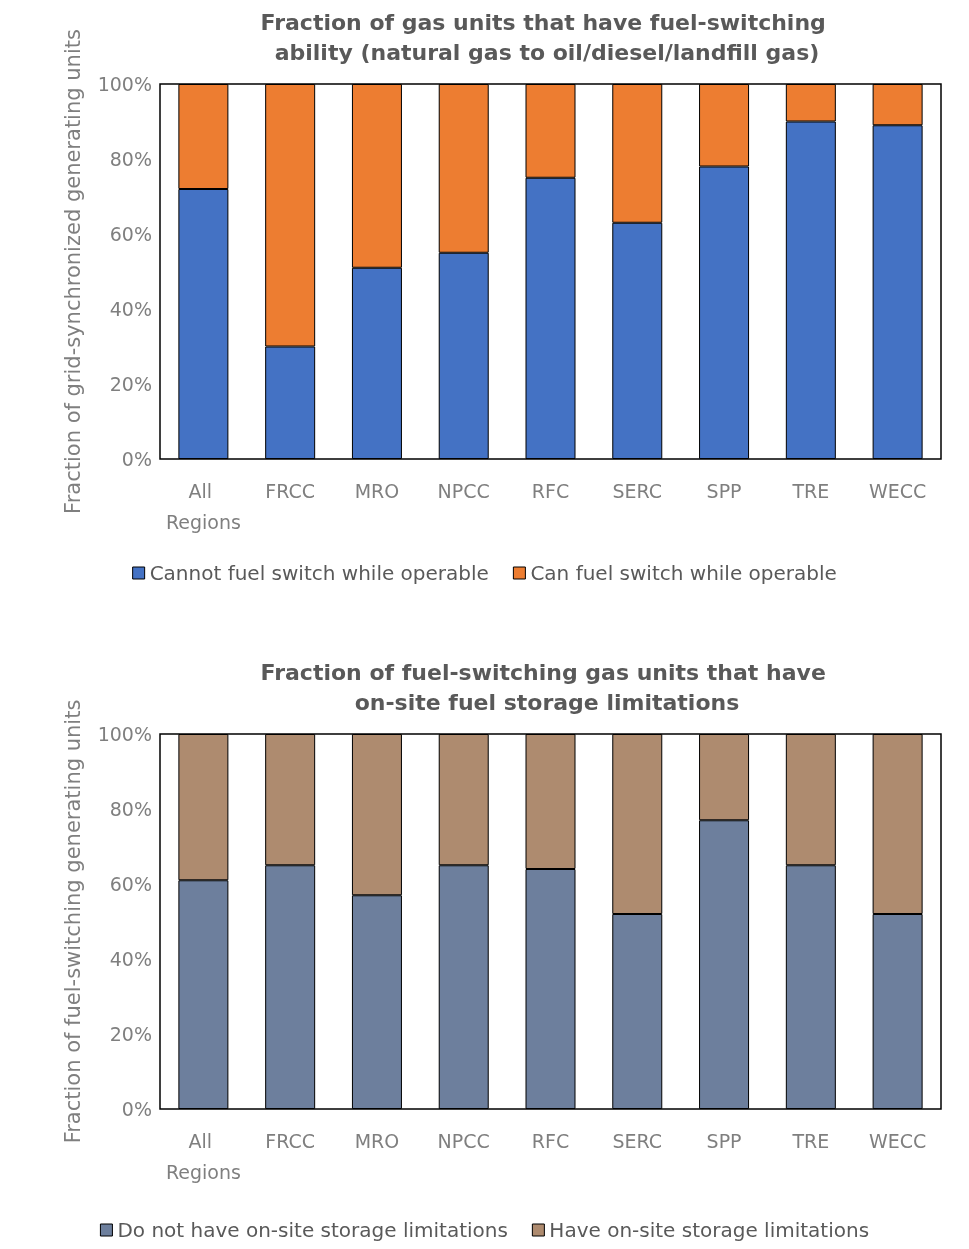  What do you see at coordinates (319, 573) in the screenshot?
I see `legend-label: Cannot fuel switch while operable` at bounding box center [319, 573].